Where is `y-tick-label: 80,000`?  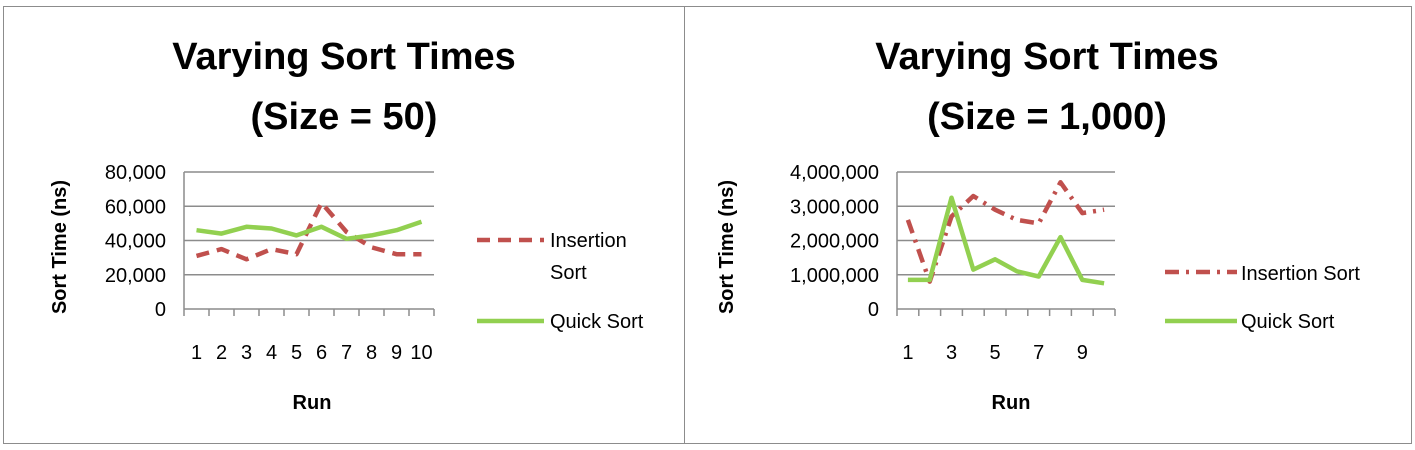 y-tick-label: 80,000 is located at coordinates (135, 173).